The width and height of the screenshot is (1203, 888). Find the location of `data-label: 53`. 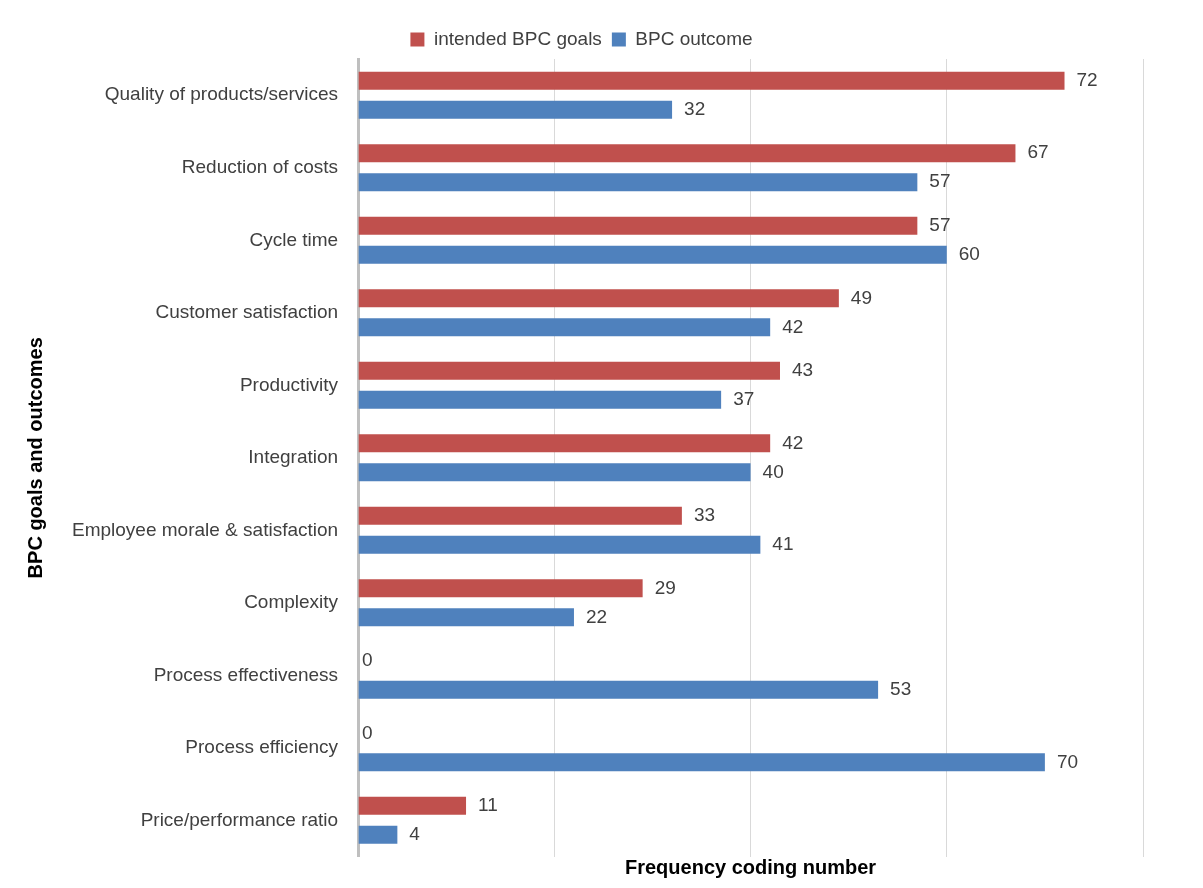

data-label: 53 is located at coordinates (901, 689).